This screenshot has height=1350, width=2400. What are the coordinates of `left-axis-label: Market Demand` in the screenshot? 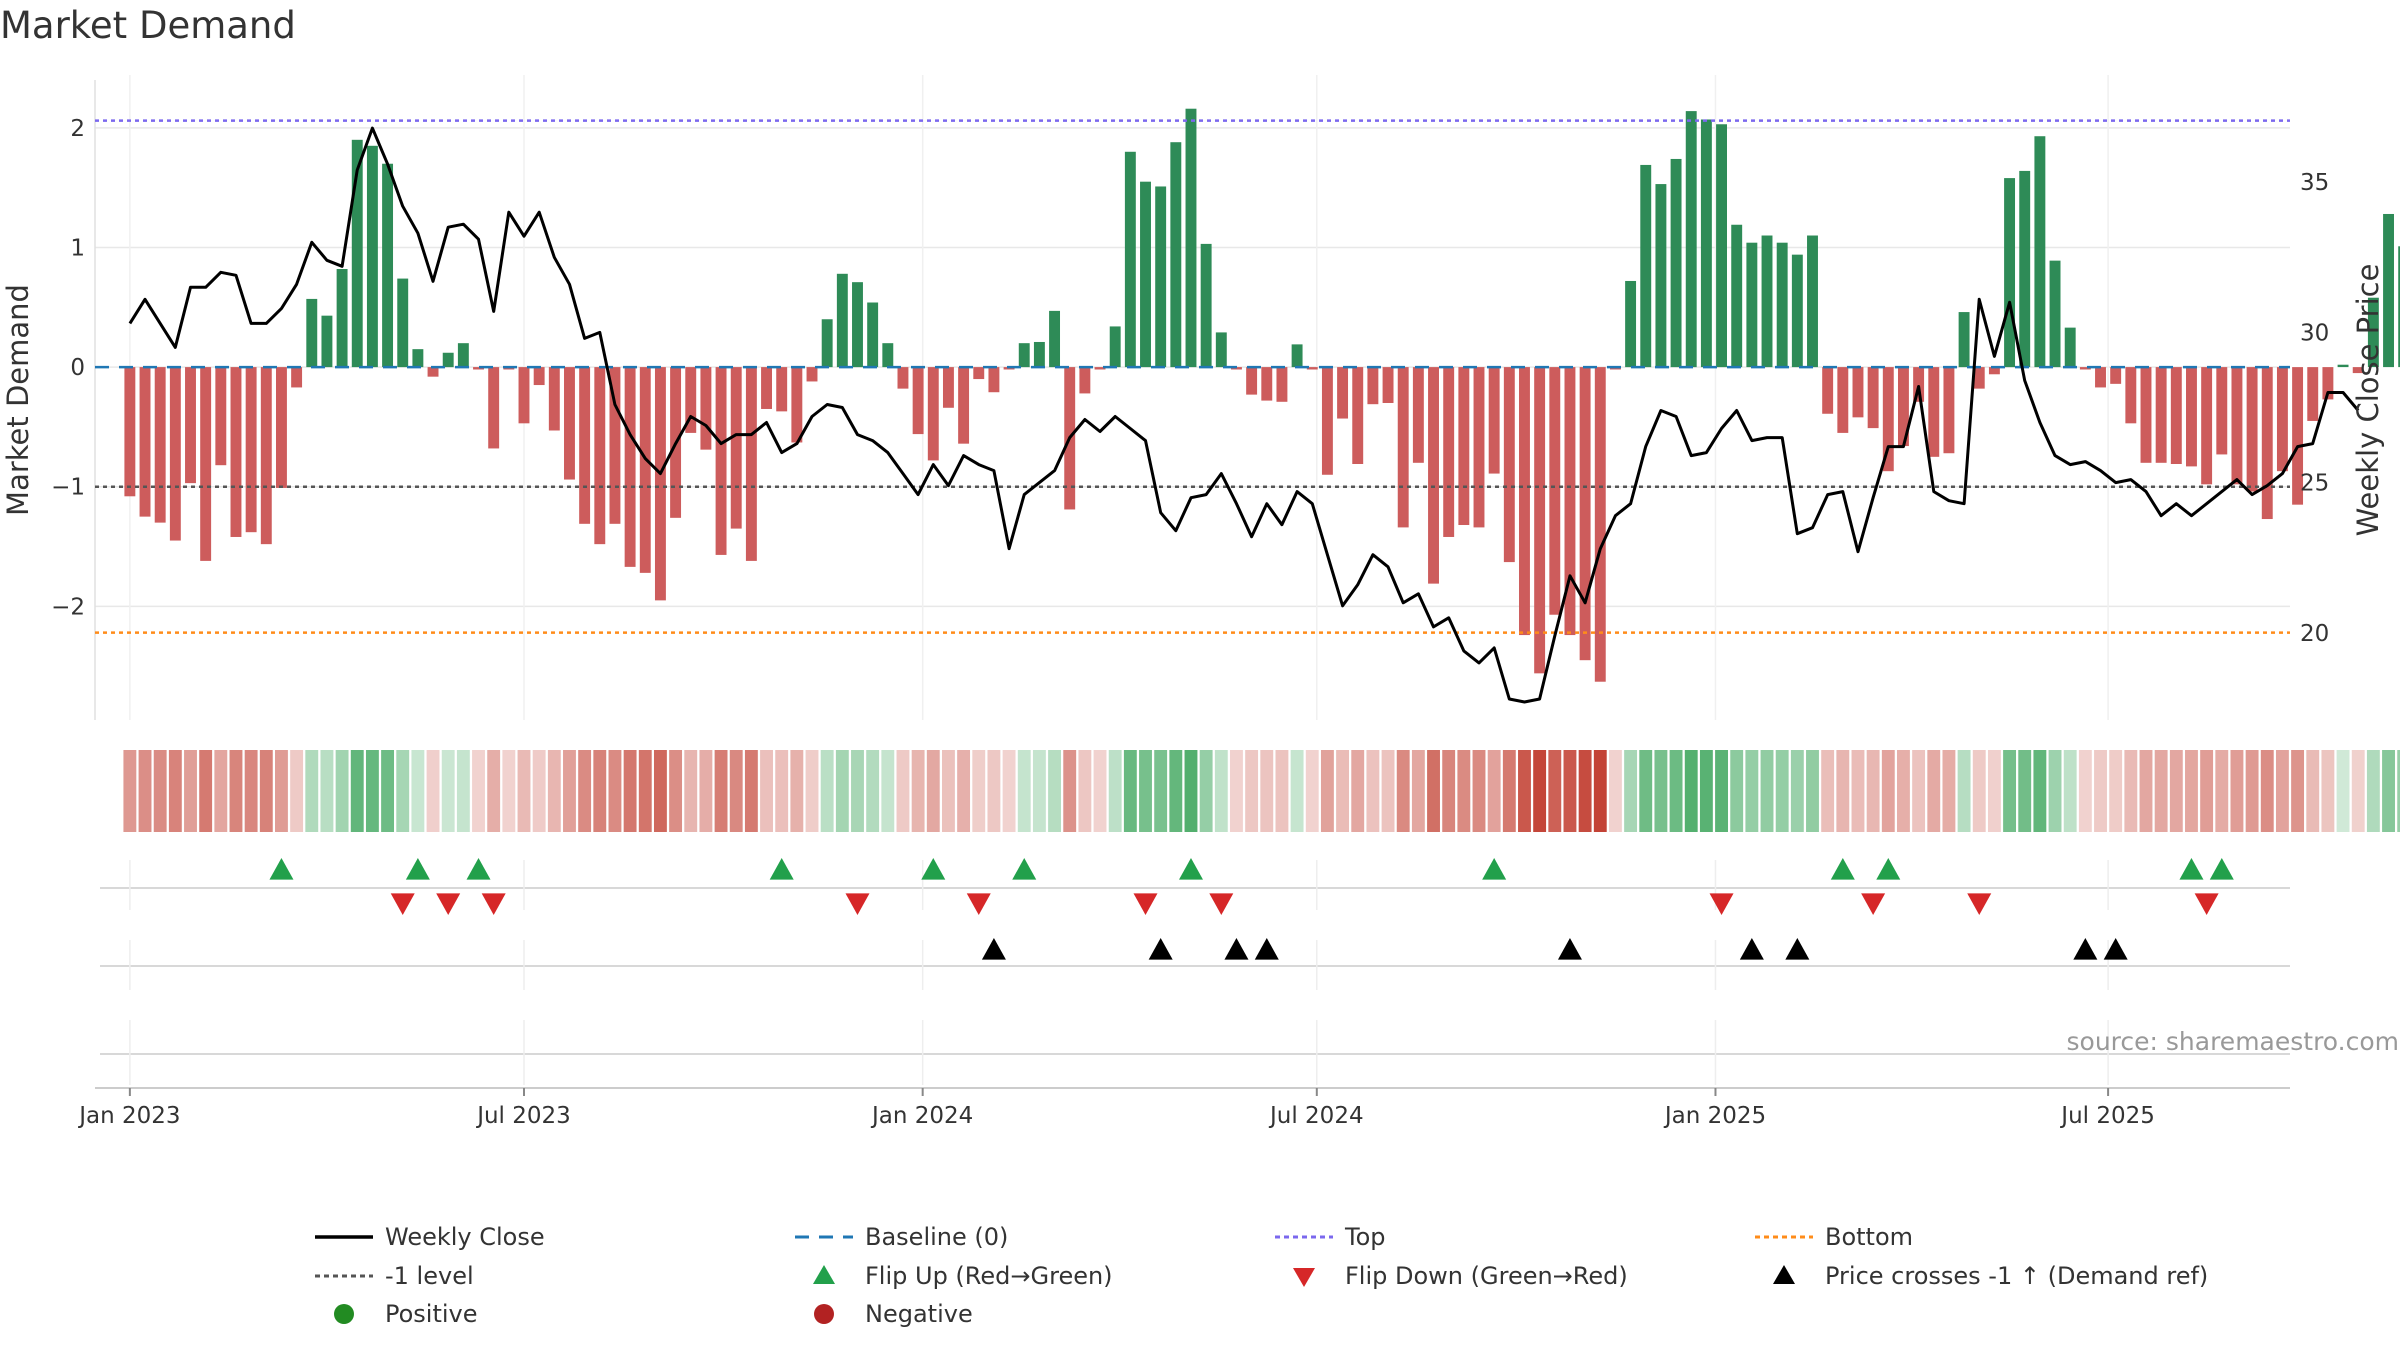 It's located at (18, 400).